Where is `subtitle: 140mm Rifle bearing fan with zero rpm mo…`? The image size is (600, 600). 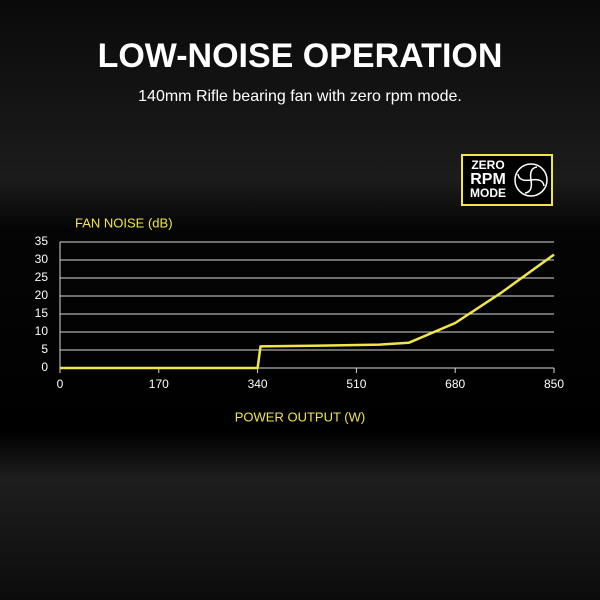
subtitle: 140mm Rifle bearing fan with zero rpm mo… is located at coordinates (300, 96).